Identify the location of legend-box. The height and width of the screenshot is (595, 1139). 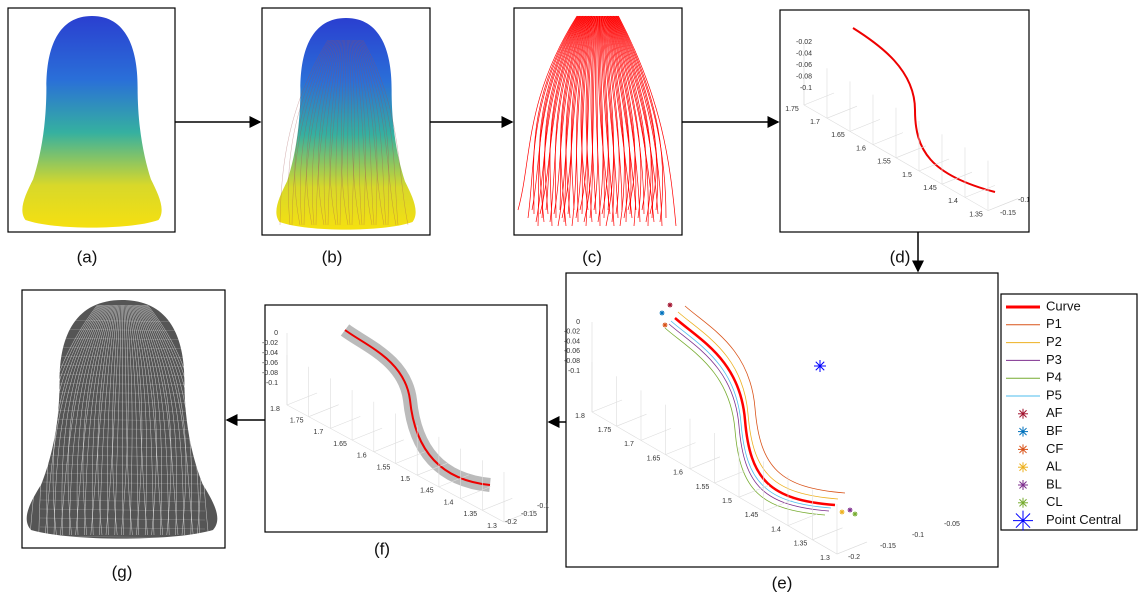
(1069, 412).